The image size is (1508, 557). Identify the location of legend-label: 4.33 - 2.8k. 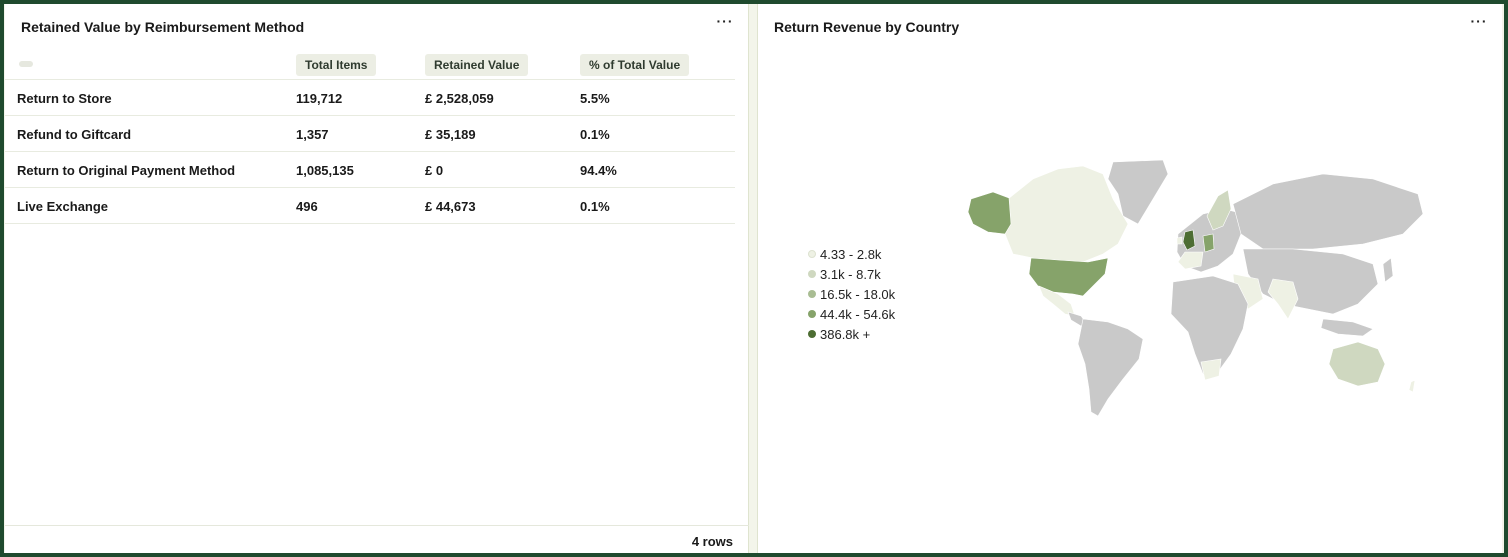
(851, 254).